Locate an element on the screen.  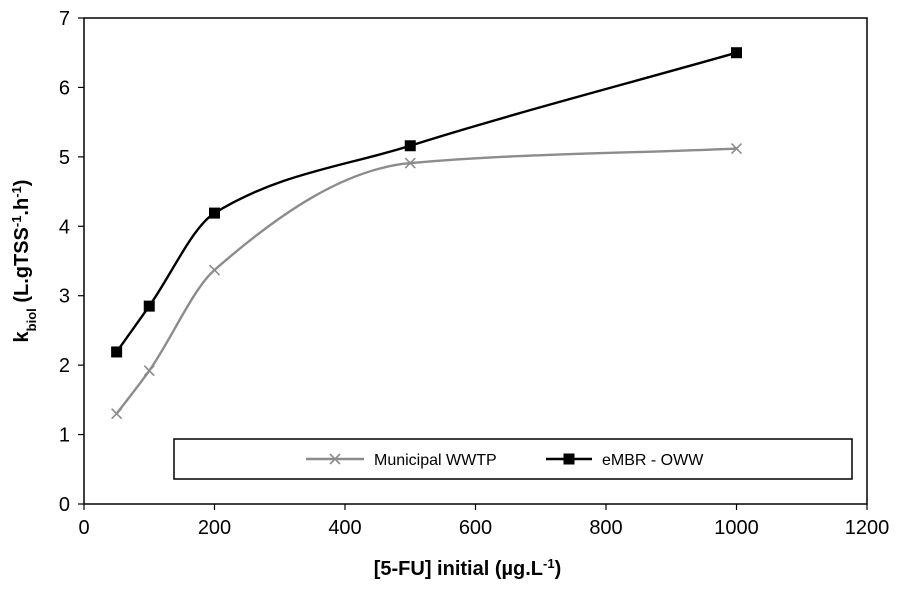
x-tick-label: 200 is located at coordinates (214, 528).